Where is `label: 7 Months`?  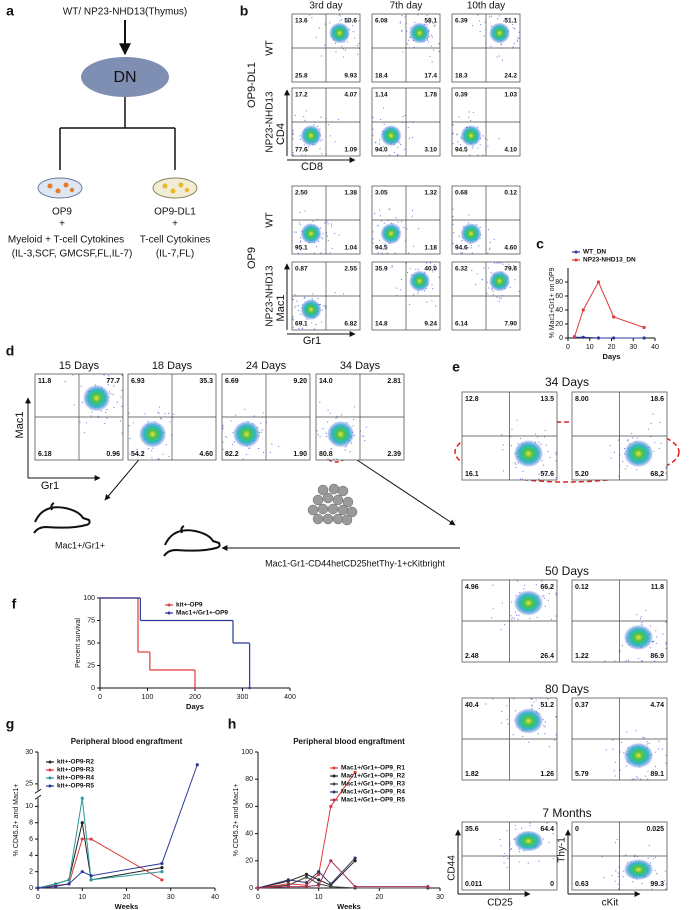
label: 7 Months is located at coordinates (566, 813).